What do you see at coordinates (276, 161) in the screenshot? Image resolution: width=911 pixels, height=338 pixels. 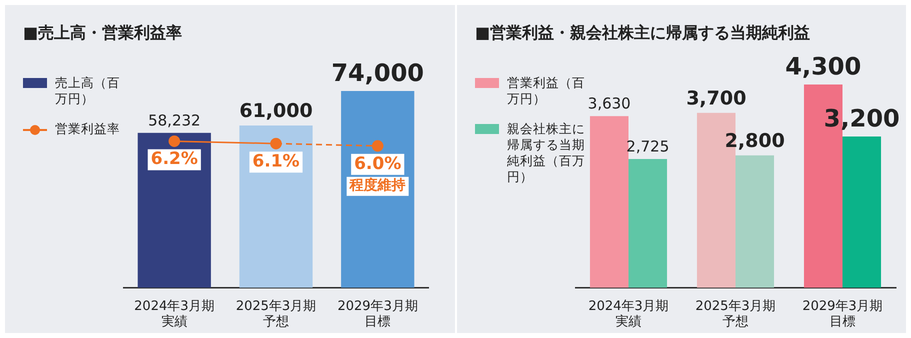 I see `data-label: 6.1%` at bounding box center [276, 161].